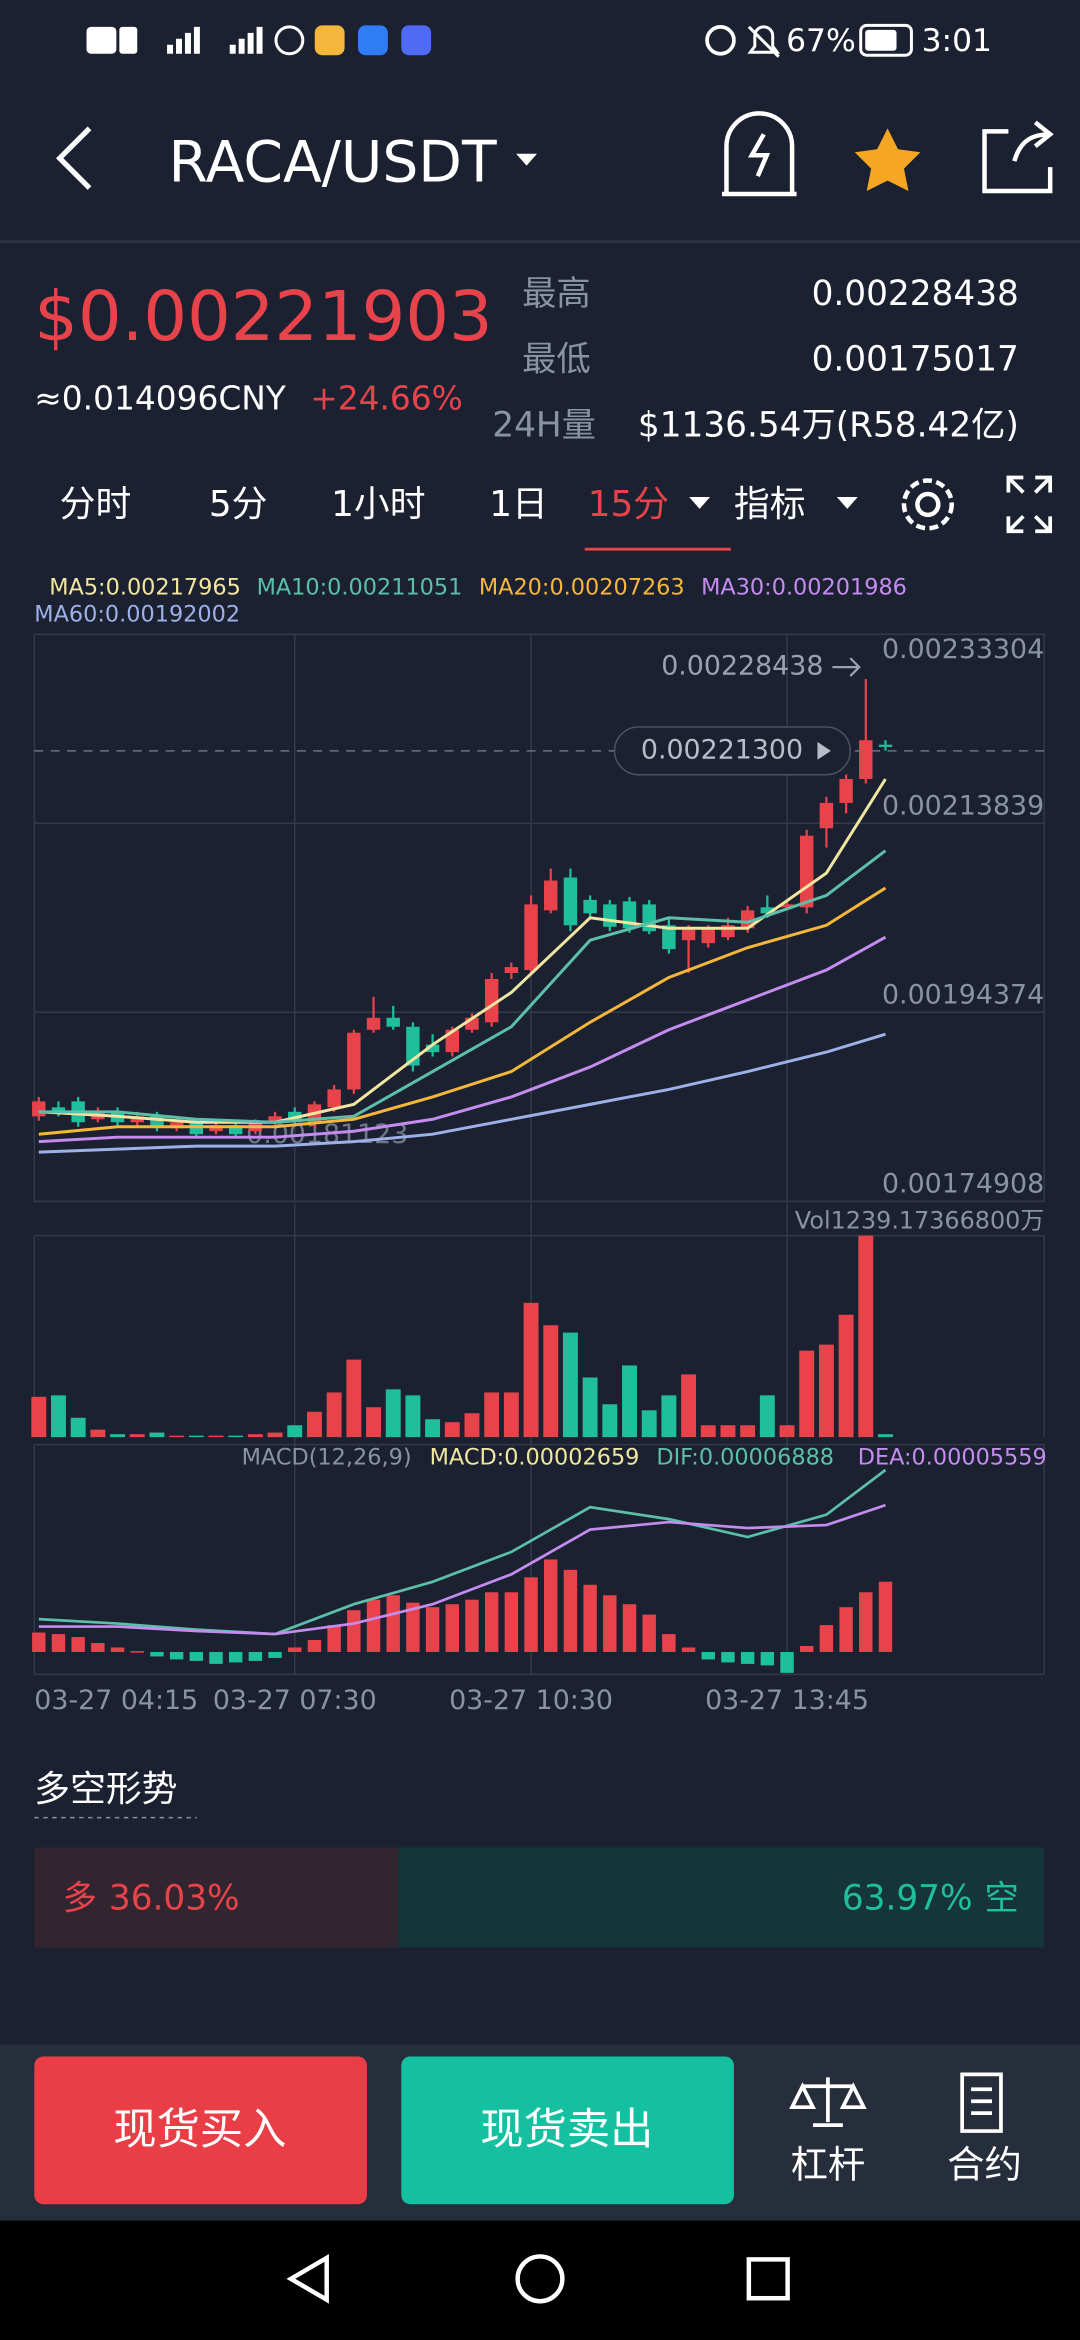 This screenshot has height=2340, width=1080. I want to click on clock: 3:01, so click(957, 41).